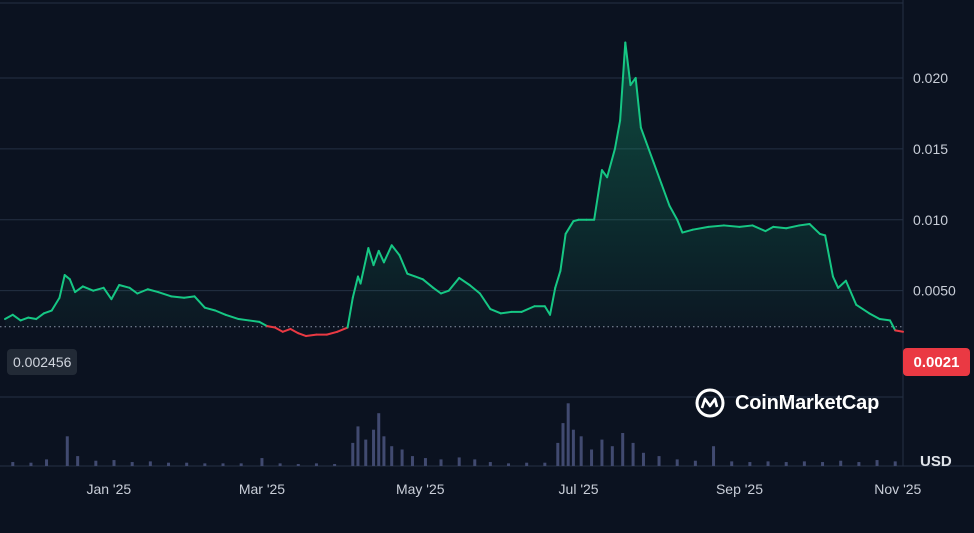 The width and height of the screenshot is (974, 533). What do you see at coordinates (936, 362) in the screenshot?
I see `current-price-badge: 0.0021` at bounding box center [936, 362].